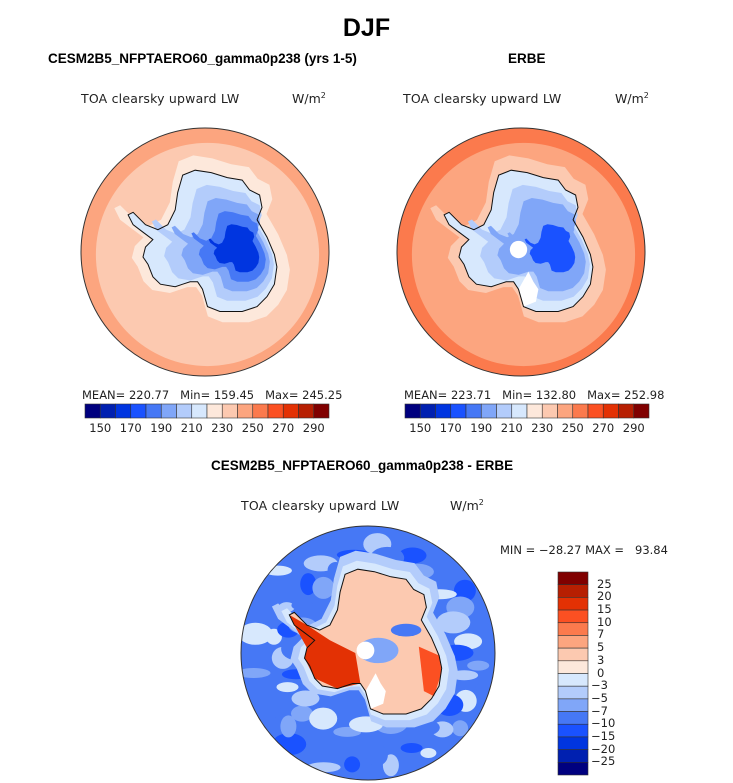 The height and width of the screenshot is (783, 733). What do you see at coordinates (160, 98) in the screenshot?
I see `model-variable-label: TOA clearsky upward LW` at bounding box center [160, 98].